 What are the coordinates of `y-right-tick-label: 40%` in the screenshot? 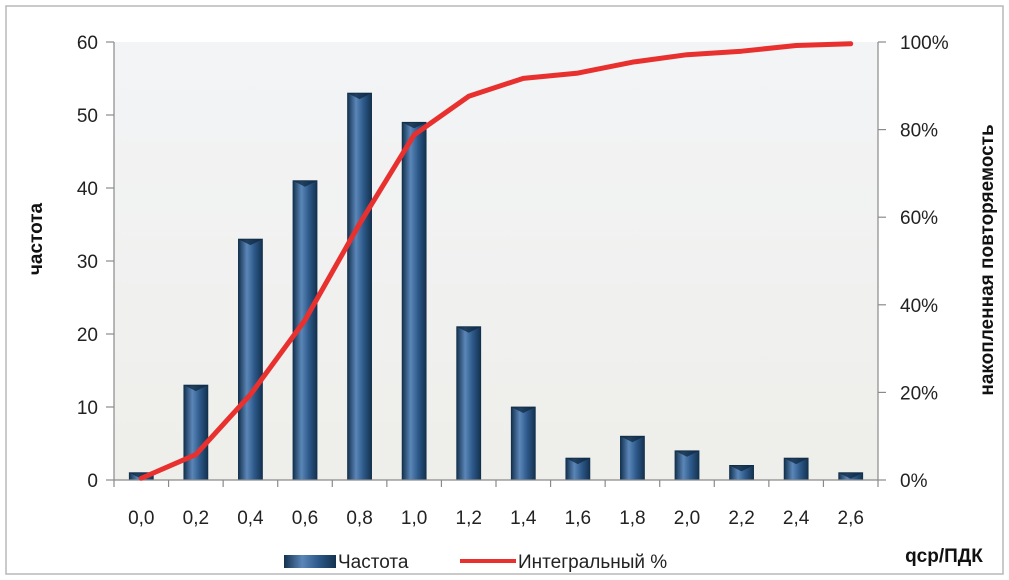 It's located at (919, 306).